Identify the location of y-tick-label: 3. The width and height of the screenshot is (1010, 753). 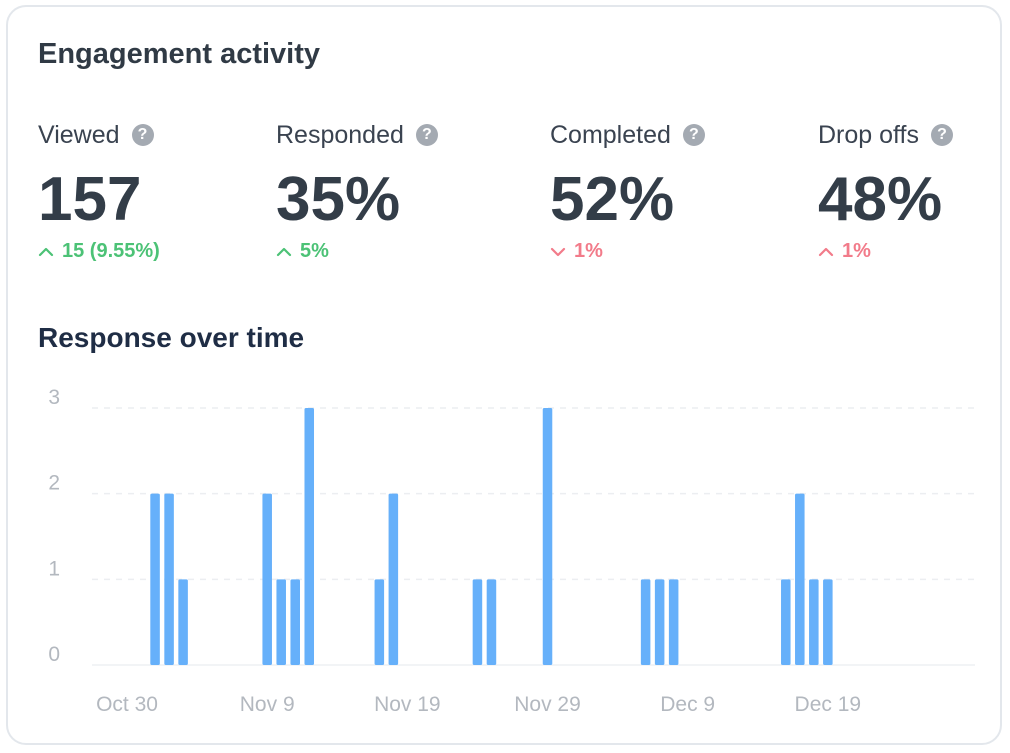
(54, 397).